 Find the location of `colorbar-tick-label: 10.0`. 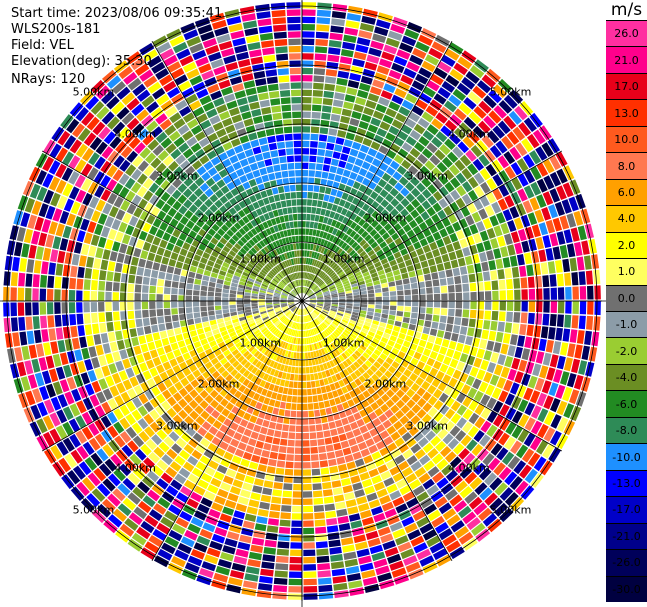

colorbar-tick-label: 10.0 is located at coordinates (626, 140).